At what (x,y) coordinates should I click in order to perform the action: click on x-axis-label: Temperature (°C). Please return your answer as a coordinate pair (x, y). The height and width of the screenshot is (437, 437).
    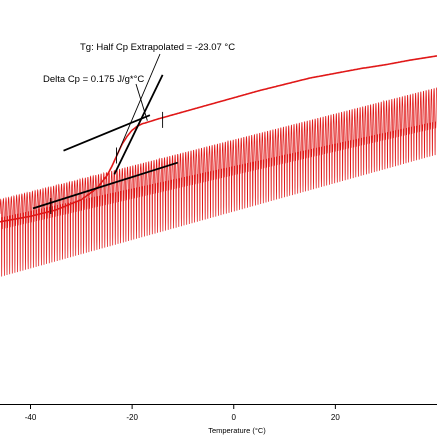
    Looking at the image, I should click on (237, 430).